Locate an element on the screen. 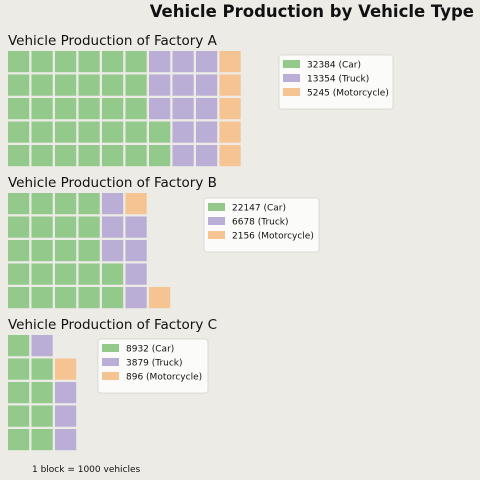 The image size is (480, 480). factory-c-legend-label-car: 8932 (Car) is located at coordinates (150, 350).